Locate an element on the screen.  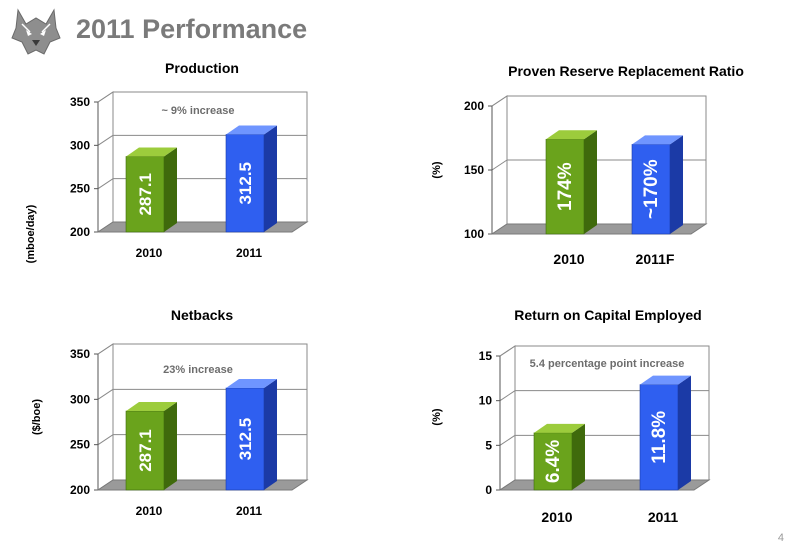
data-label: 174% is located at coordinates (565, 186).